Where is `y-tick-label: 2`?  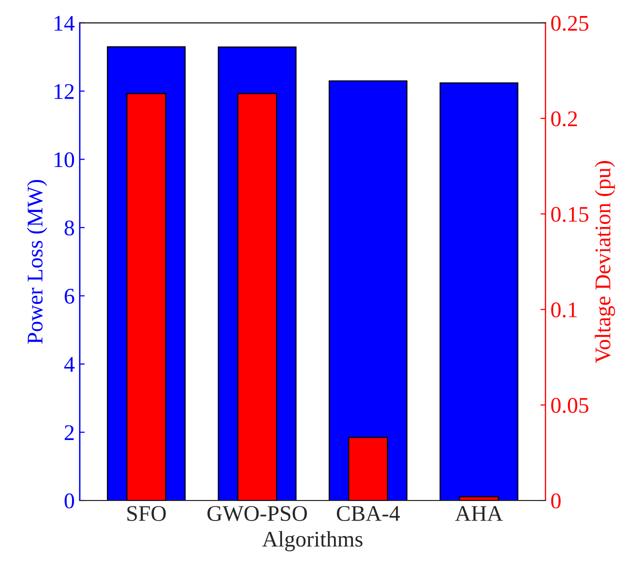 y-tick-label: 2 is located at coordinates (69, 432).